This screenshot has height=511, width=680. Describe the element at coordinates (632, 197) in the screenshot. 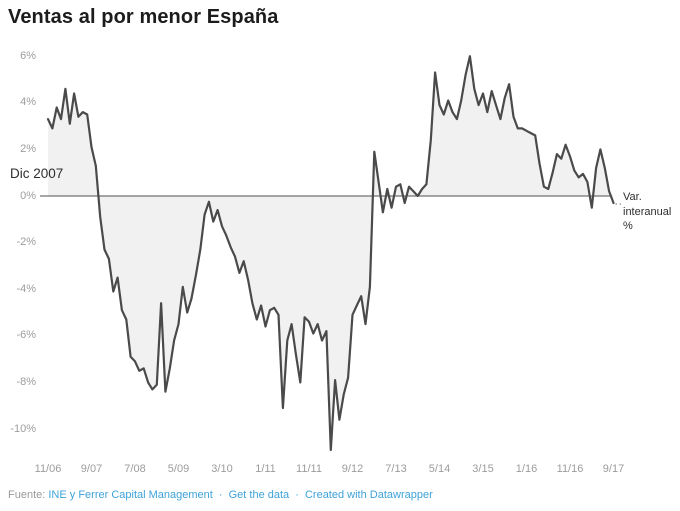

I see `annotation-line: Var.` at that location.